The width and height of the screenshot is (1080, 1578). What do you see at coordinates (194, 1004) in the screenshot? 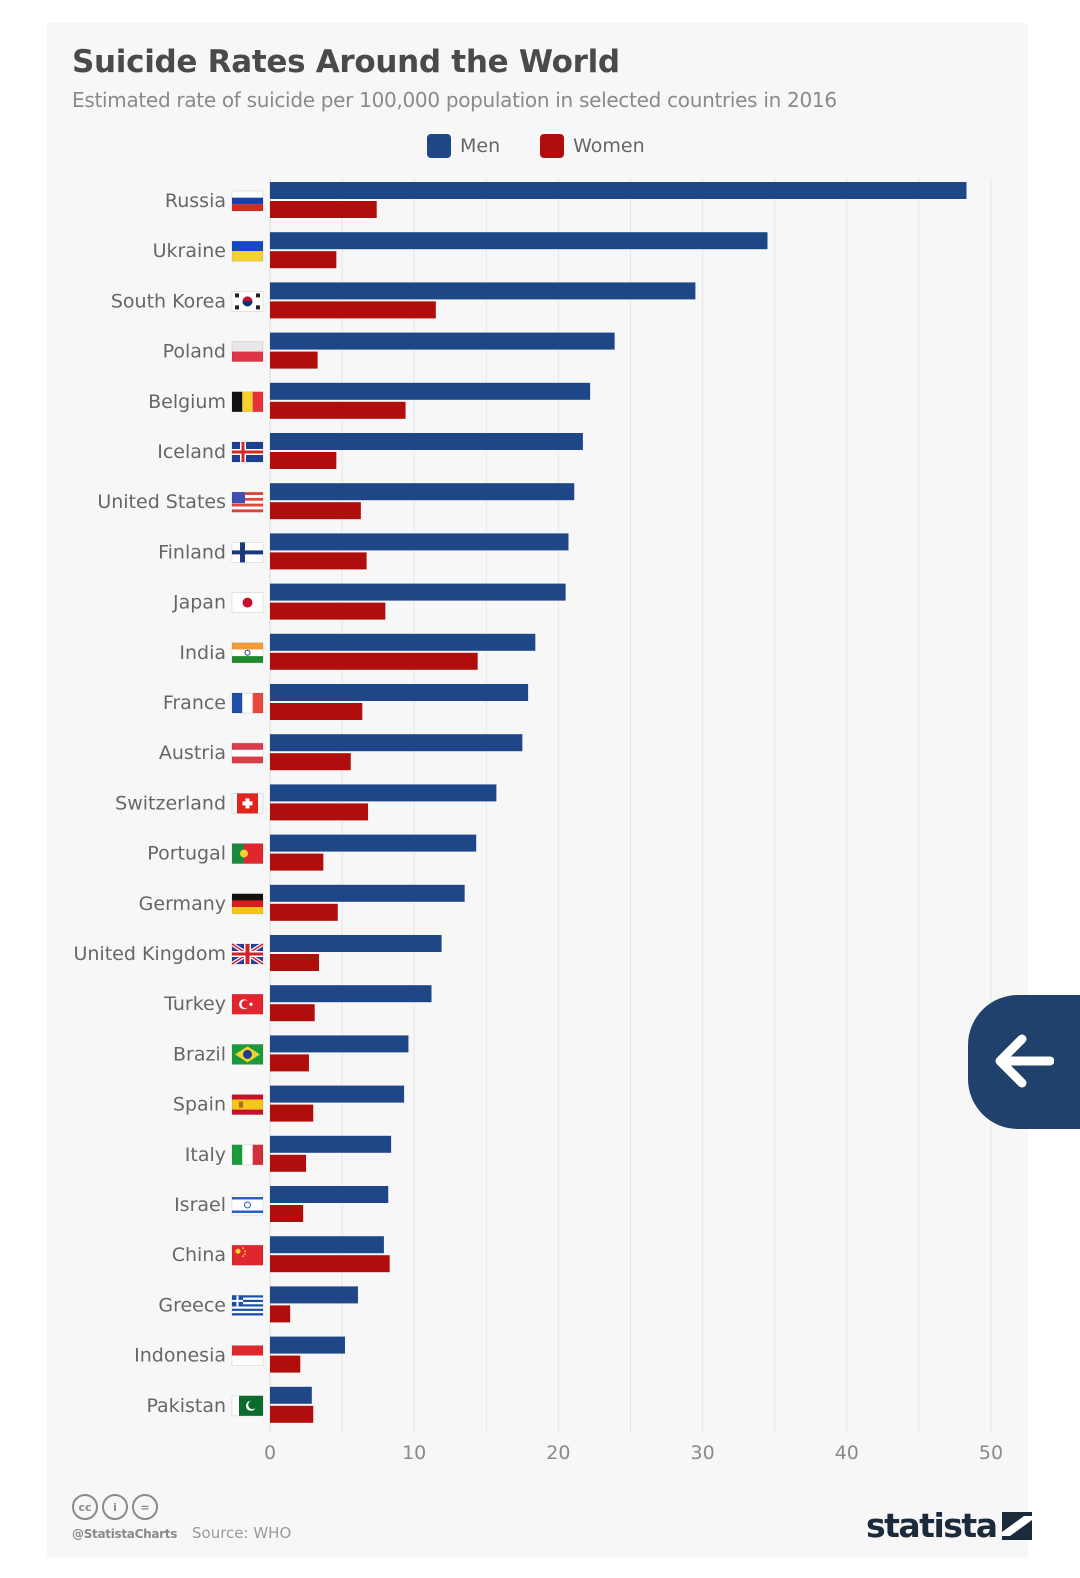
I see `category-label: Turkey` at bounding box center [194, 1004].